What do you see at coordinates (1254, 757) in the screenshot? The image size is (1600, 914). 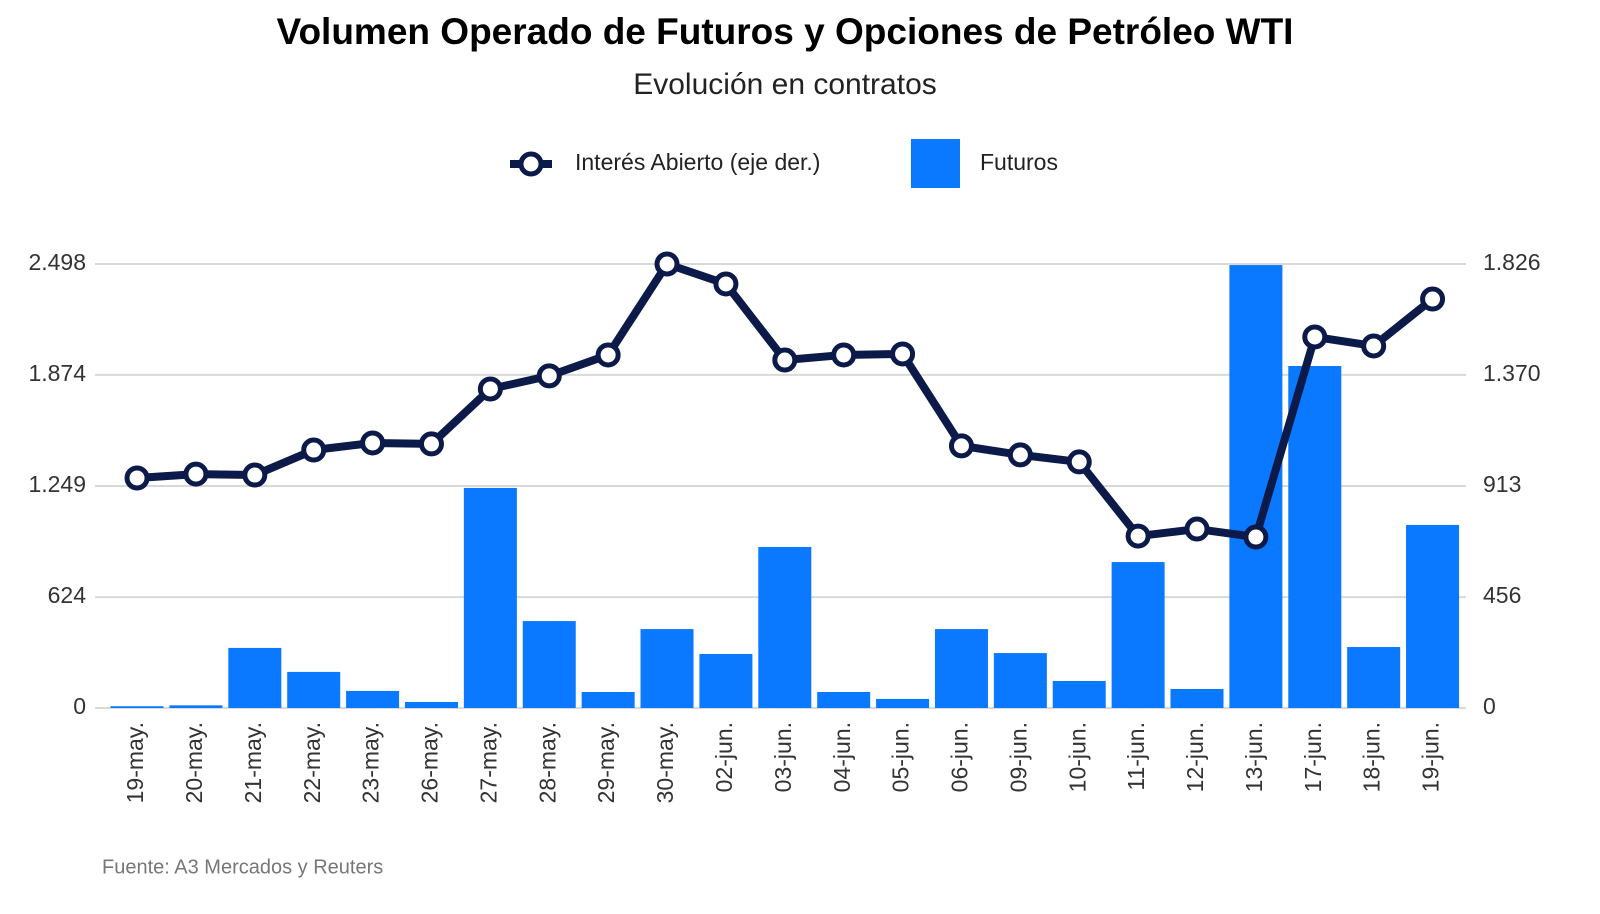 I see `x-tick-label: 13-jun.` at bounding box center [1254, 757].